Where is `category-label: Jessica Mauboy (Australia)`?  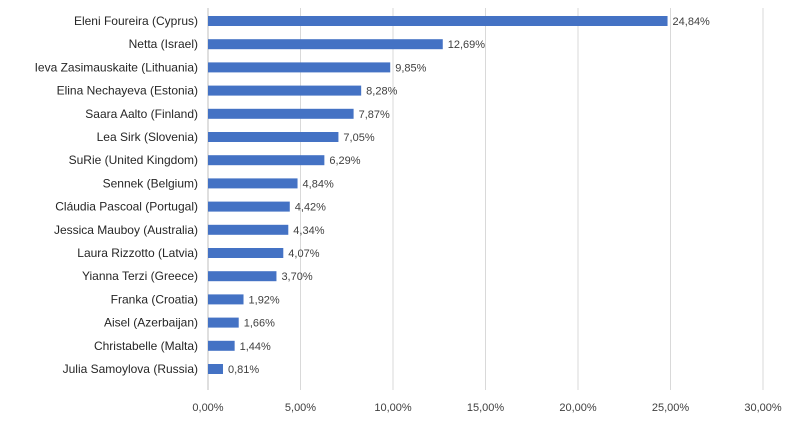
category-label: Jessica Mauboy (Australia) is located at coordinates (126, 230).